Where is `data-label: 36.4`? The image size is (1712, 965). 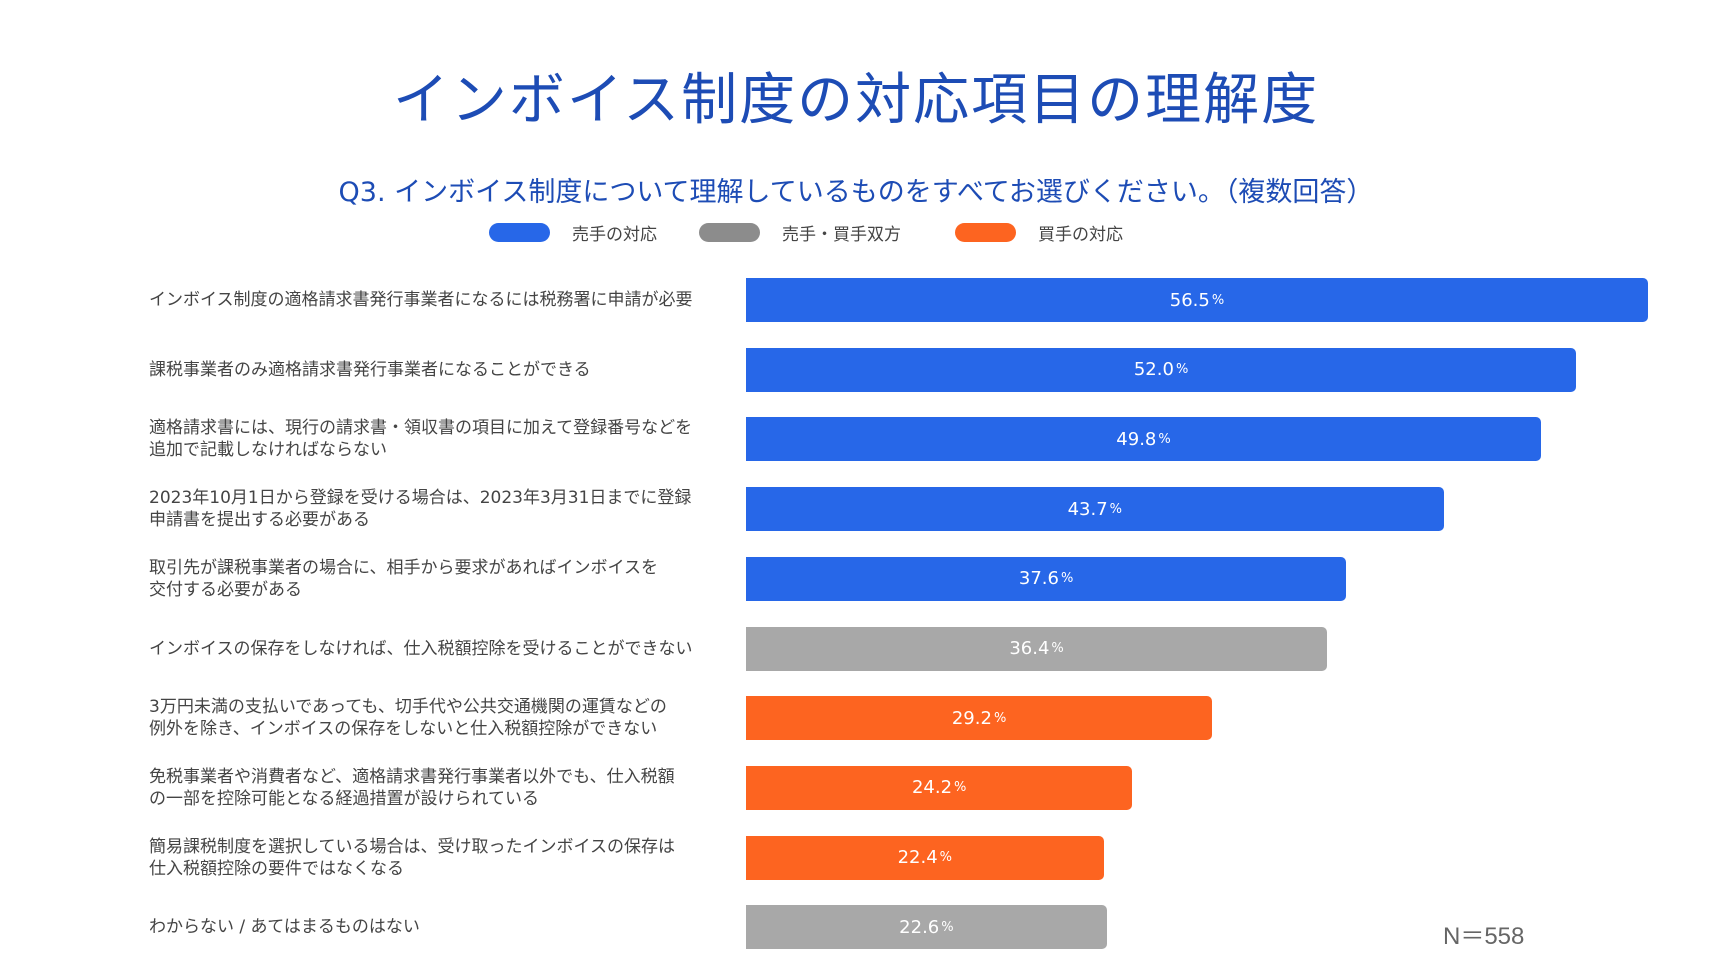 data-label: 36.4 is located at coordinates (1029, 648).